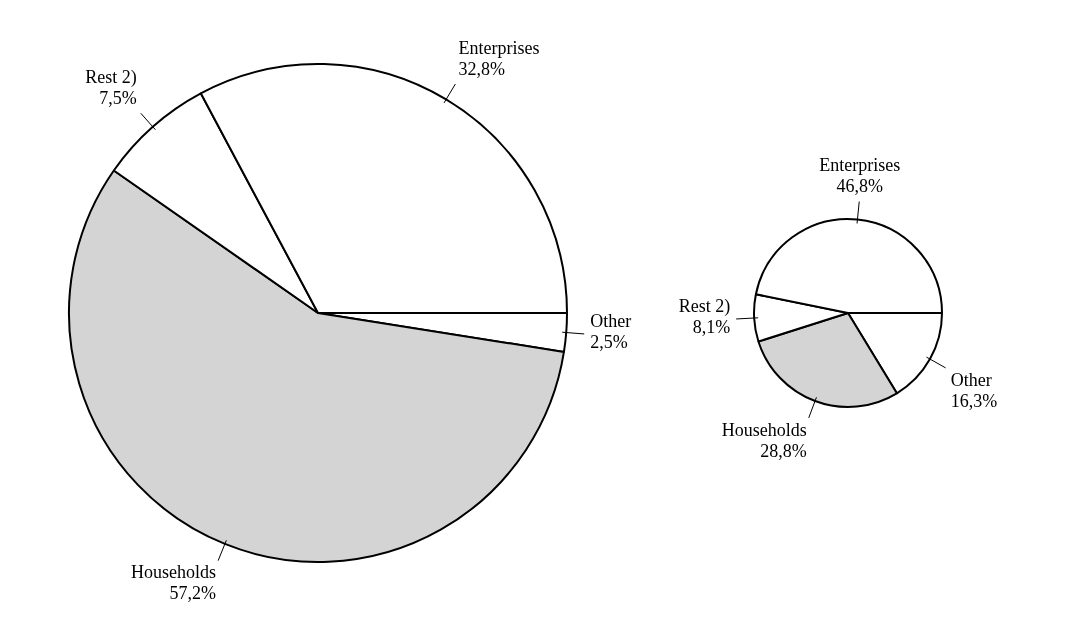 This screenshot has width=1076, height=632. I want to click on data-label: 8,1%, so click(711, 326).